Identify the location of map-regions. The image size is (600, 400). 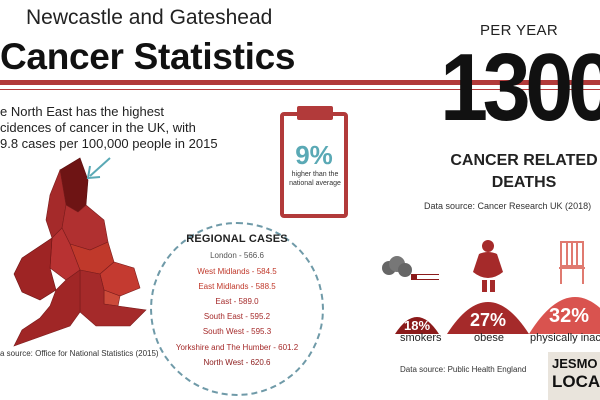
(80, 252).